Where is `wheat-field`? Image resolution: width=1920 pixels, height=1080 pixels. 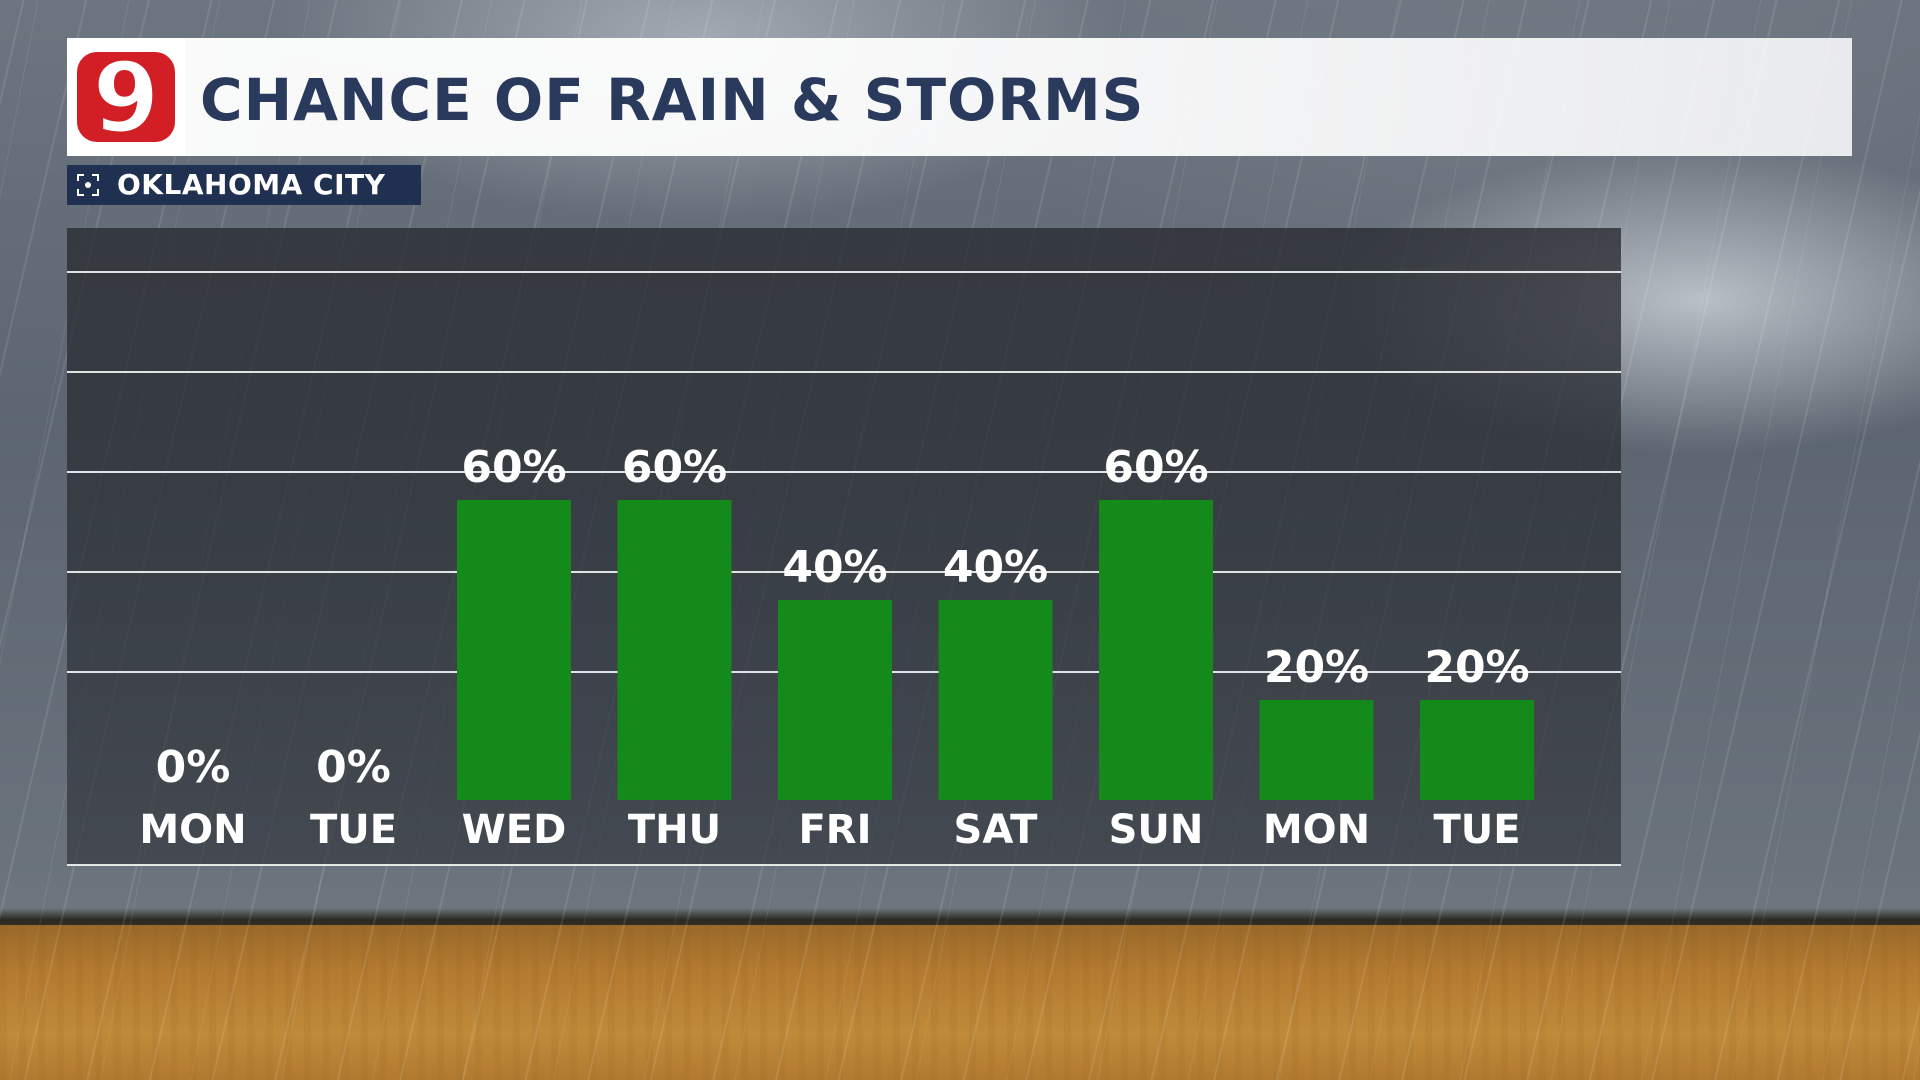
wheat-field is located at coordinates (960, 1002).